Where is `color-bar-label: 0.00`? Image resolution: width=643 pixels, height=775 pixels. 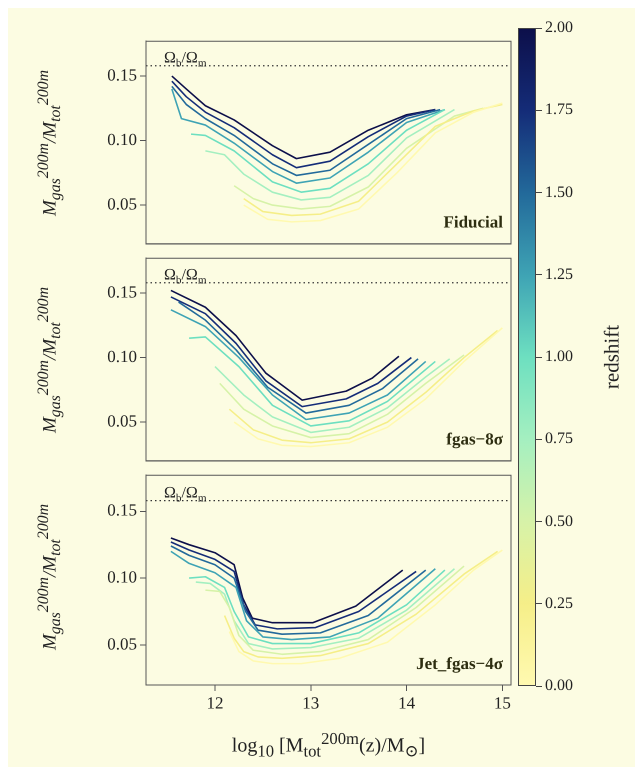
color-bar-label: 0.00 is located at coordinates (559, 686).